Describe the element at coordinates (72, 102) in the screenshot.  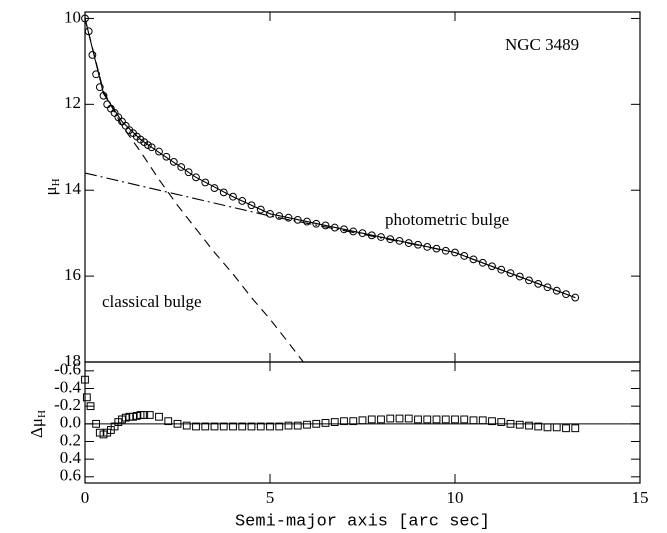
I see `y-tick-label: 12` at that location.